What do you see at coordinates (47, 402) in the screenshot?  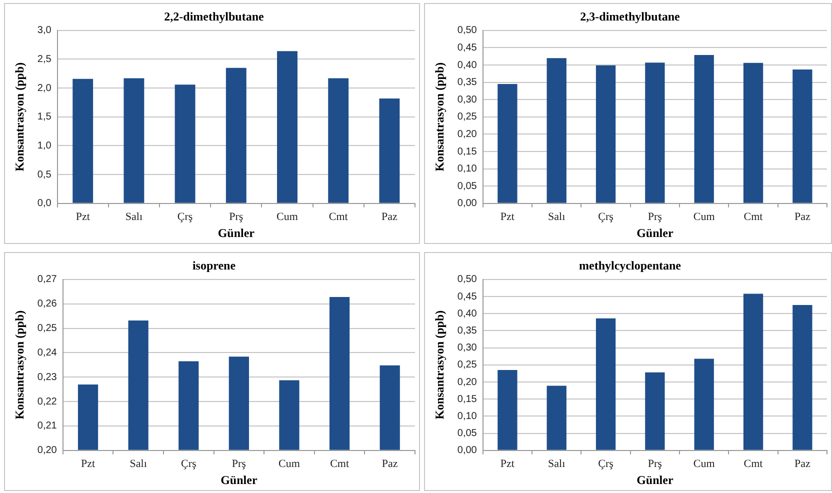 I see `y-tick-label: 0,22` at bounding box center [47, 402].